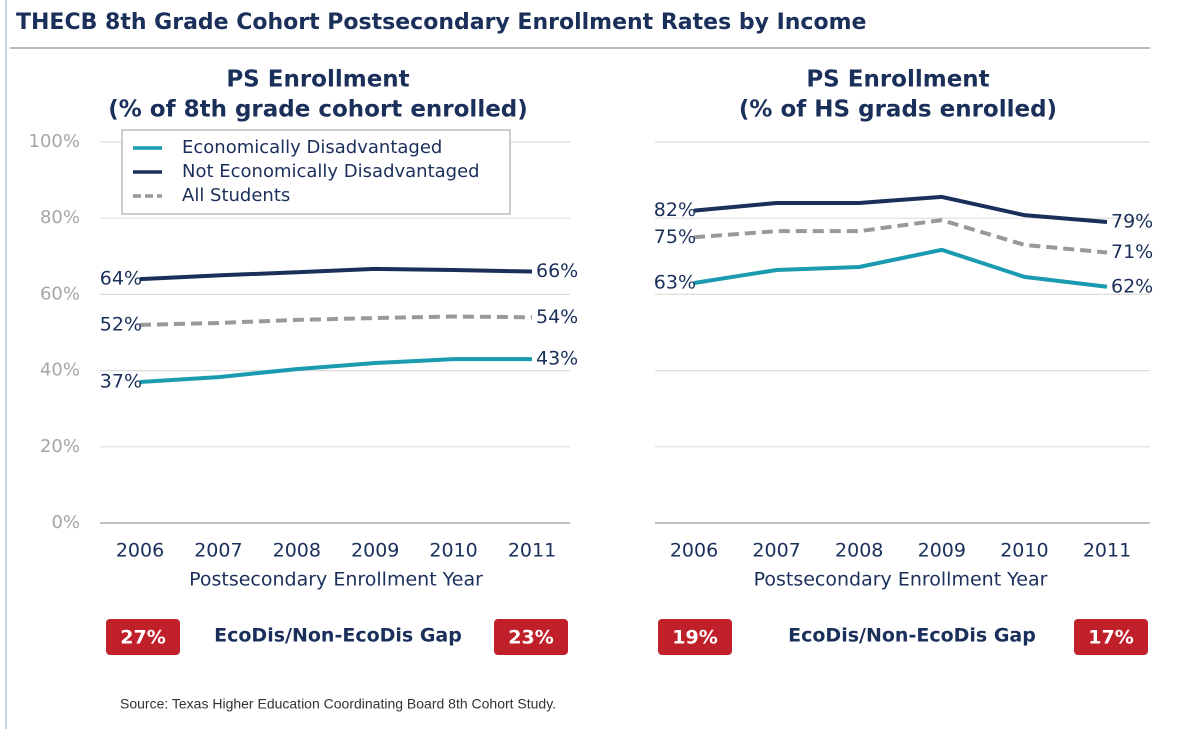 The width and height of the screenshot is (1191, 729). What do you see at coordinates (121, 382) in the screenshot?
I see `data-label: 37%` at bounding box center [121, 382].